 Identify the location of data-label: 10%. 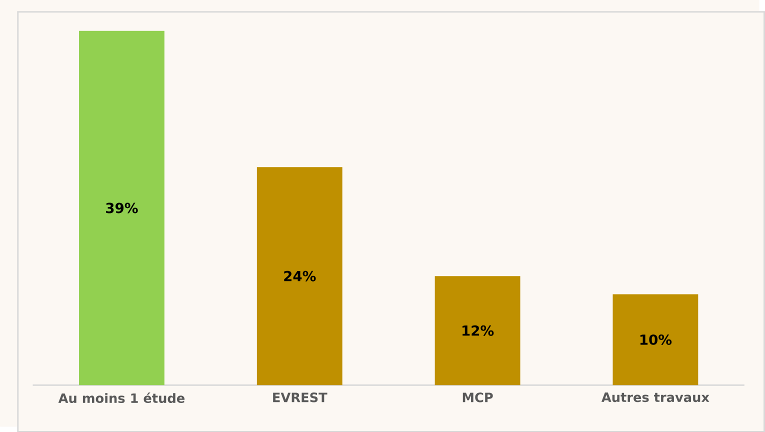
(656, 339).